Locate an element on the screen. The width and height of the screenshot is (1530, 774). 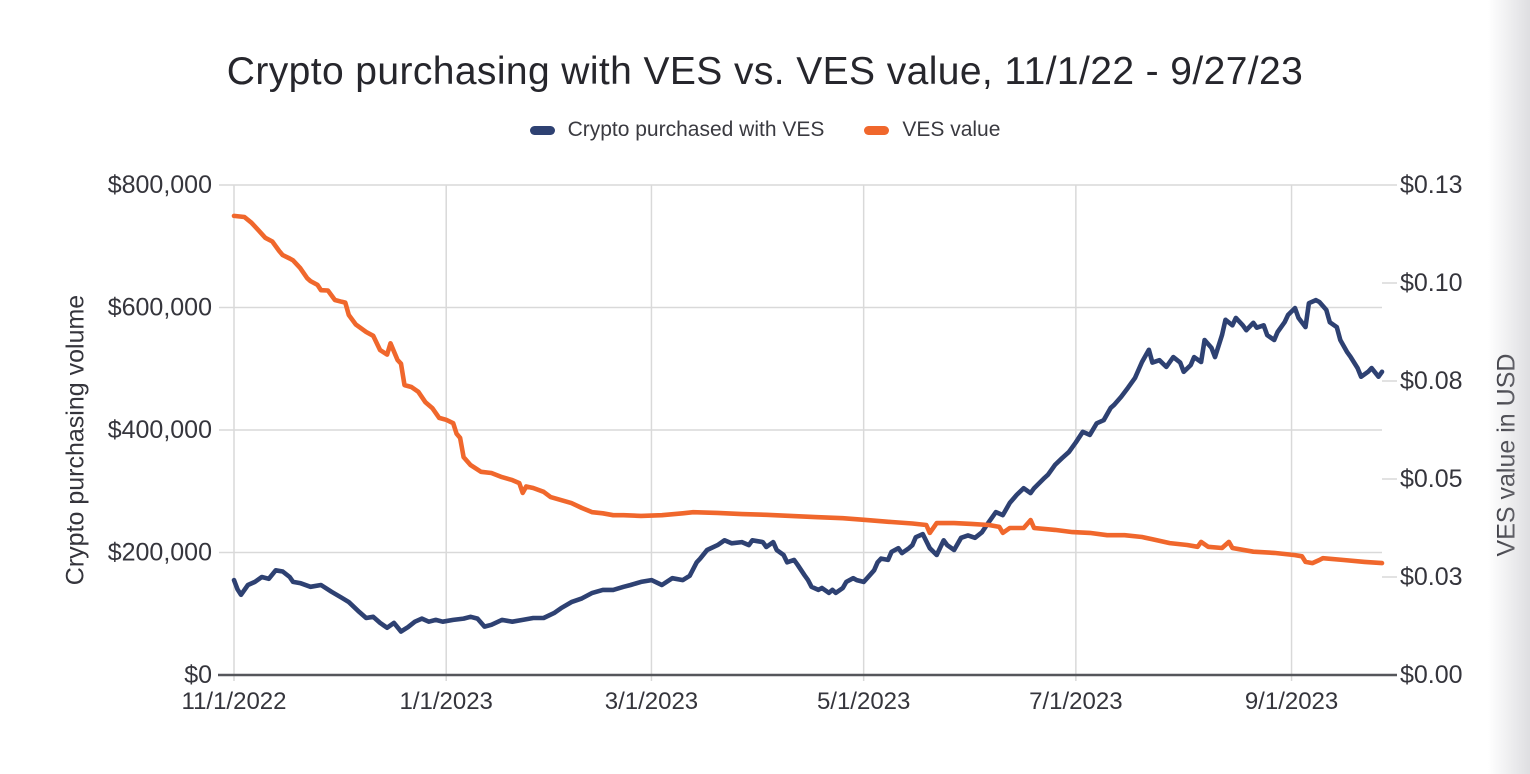
x-tick-label: 7/1/2023 is located at coordinates (1075, 701).